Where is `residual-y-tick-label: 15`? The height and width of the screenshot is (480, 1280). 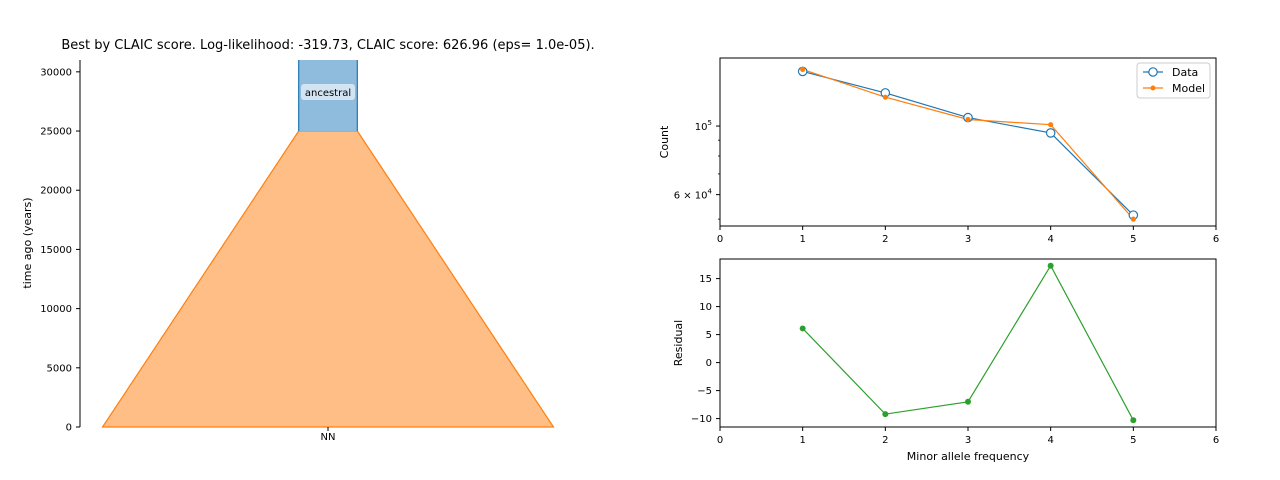
residual-y-tick-label: 15 is located at coordinates (705, 279).